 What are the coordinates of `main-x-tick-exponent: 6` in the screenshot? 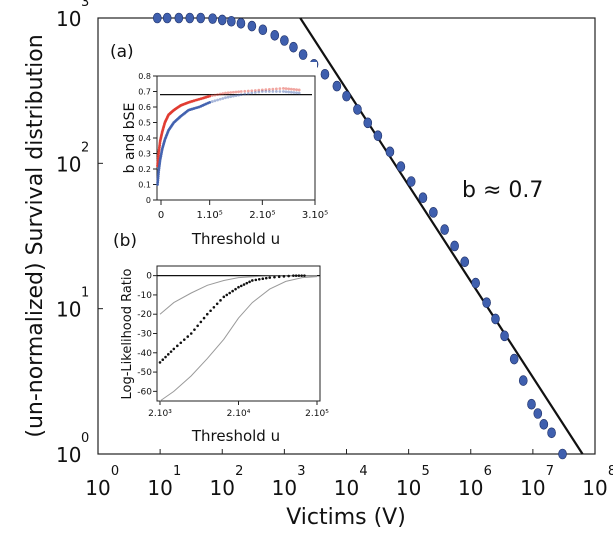 It's located at (488, 471).